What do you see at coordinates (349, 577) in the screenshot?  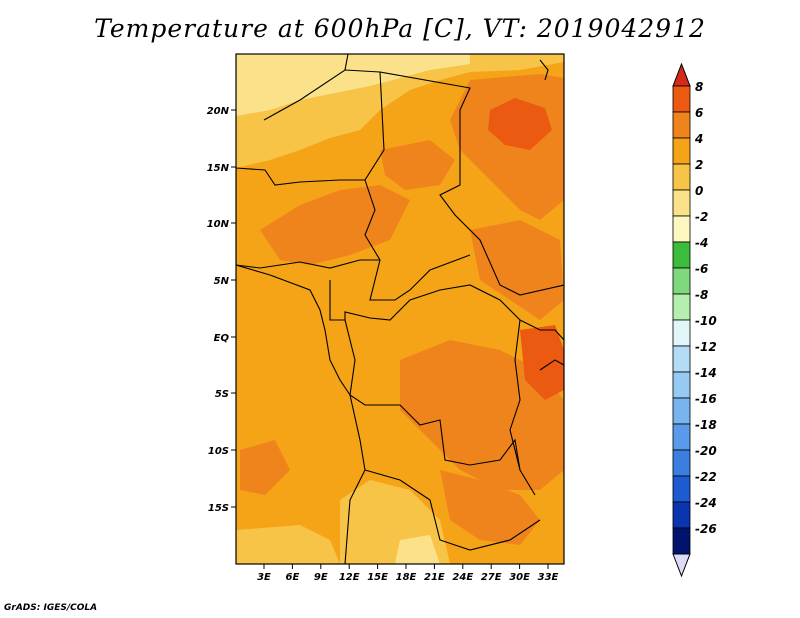 I see `lon-label: 12E` at bounding box center [349, 577].